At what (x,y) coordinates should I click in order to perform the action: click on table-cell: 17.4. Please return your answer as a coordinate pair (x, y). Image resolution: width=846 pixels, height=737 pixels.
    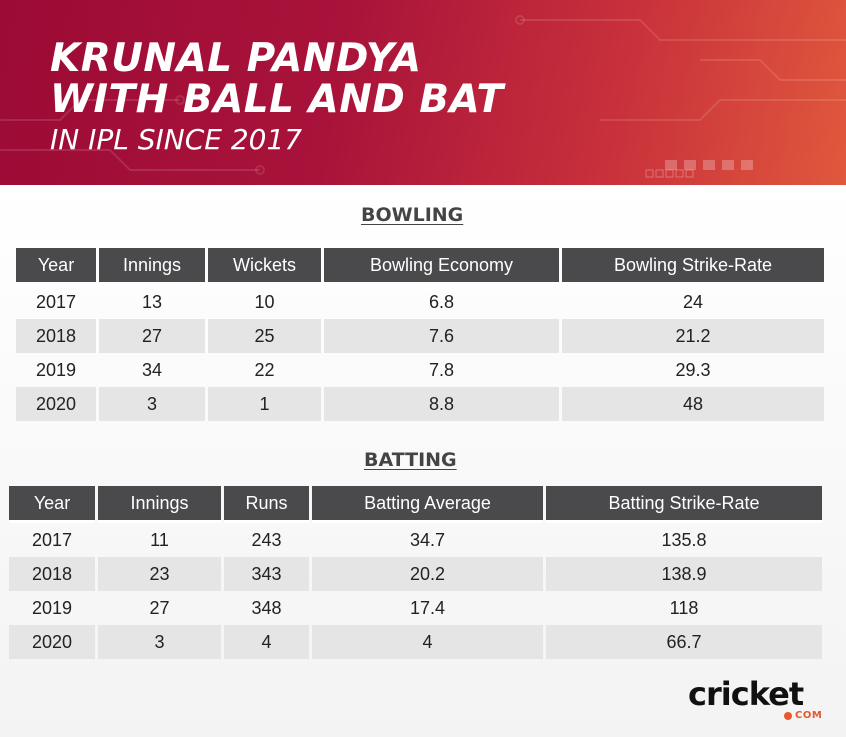
    Looking at the image, I should click on (427, 607).